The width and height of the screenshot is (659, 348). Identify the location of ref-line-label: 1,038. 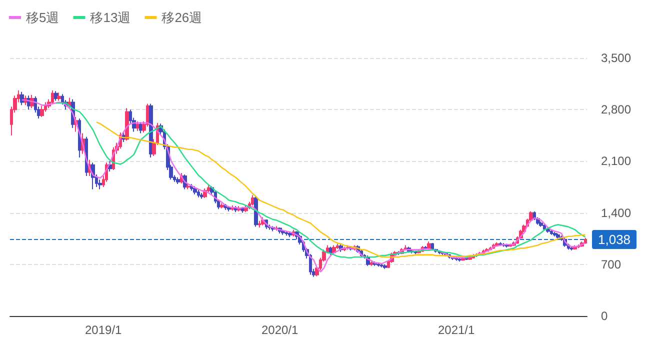
(614, 239).